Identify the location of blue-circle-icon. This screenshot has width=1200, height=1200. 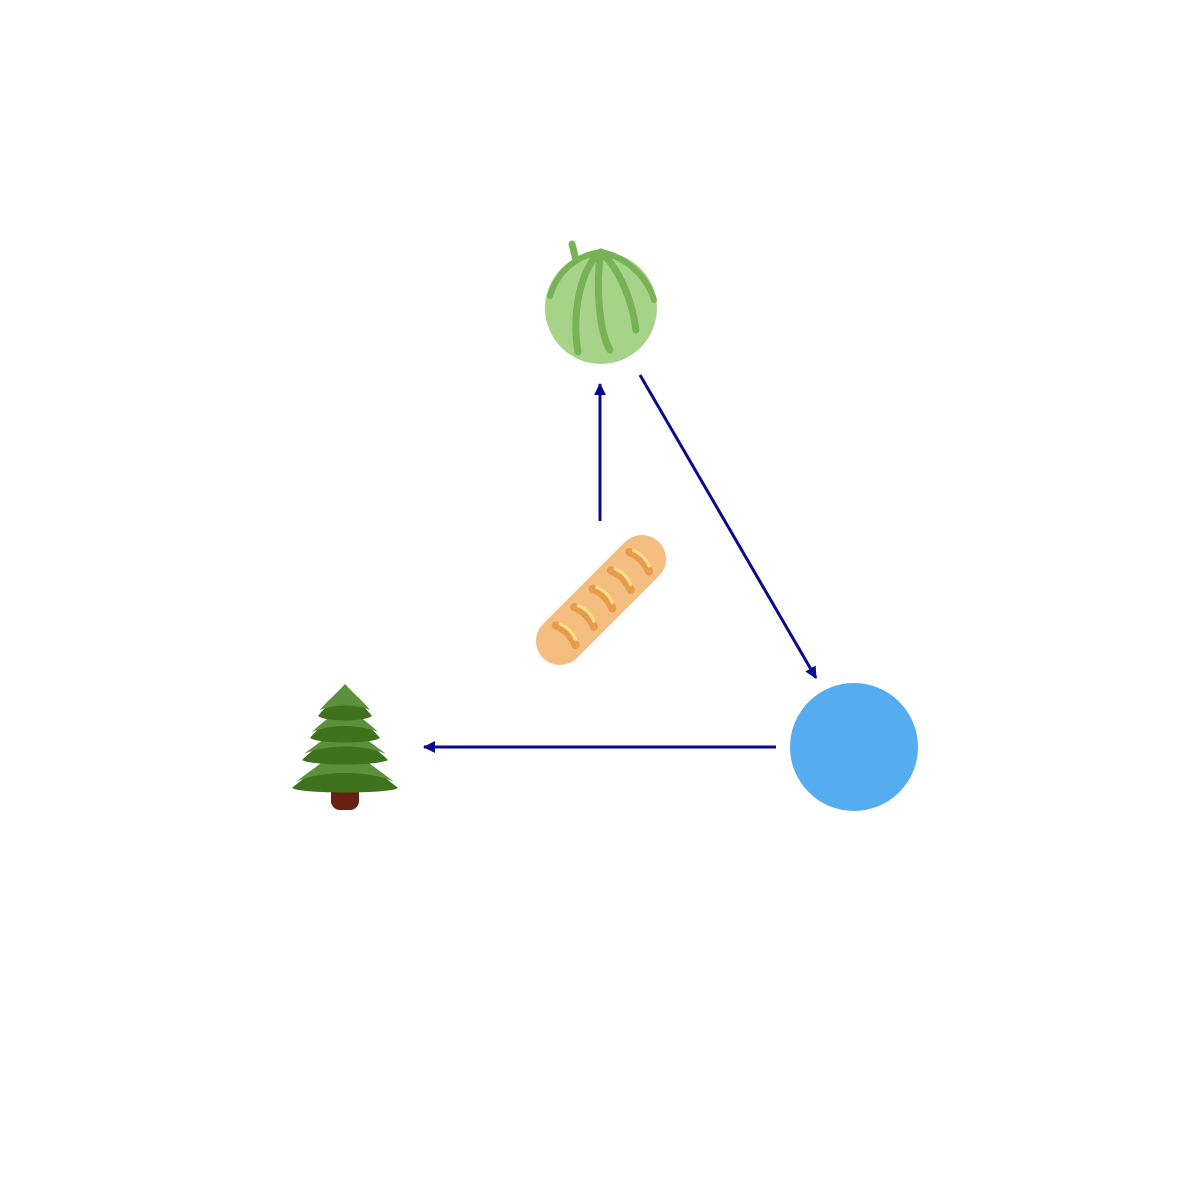
(854, 747).